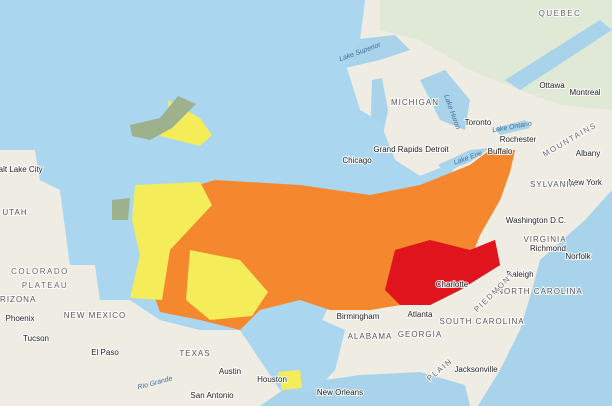 This screenshot has height=406, width=612. I want to click on city-label: Detroit, so click(437, 149).